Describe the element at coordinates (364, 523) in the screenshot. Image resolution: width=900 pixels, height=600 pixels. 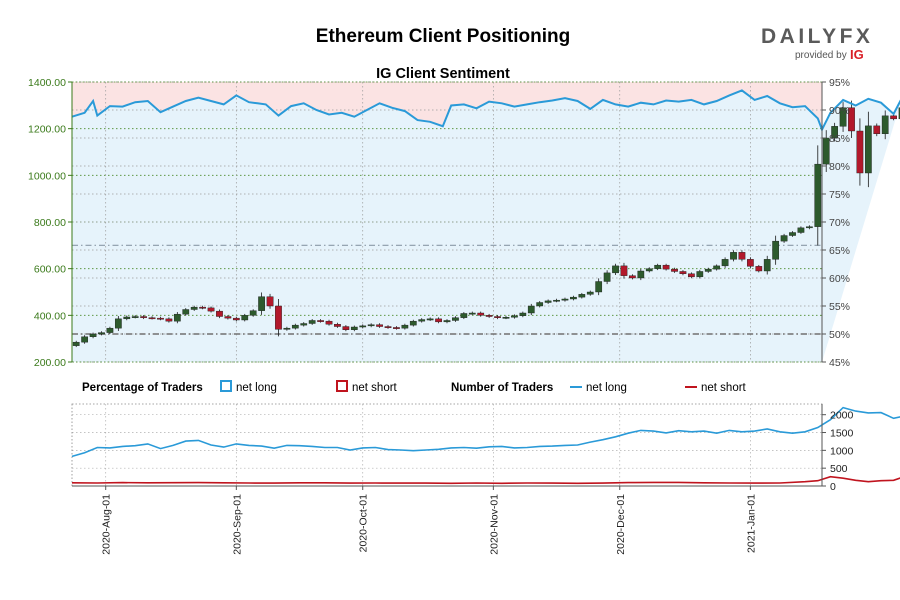
I see `x-tick-label: 2020-Oct-01` at that location.